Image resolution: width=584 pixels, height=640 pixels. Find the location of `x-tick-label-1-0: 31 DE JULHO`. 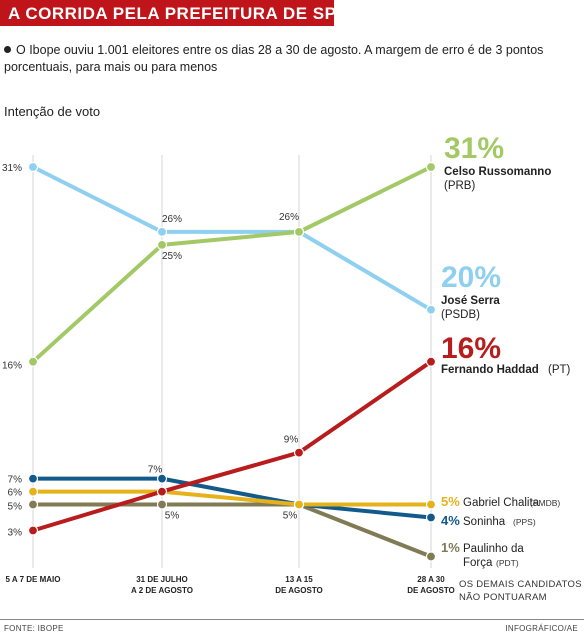

x-tick-label-1-0: 31 DE JULHO is located at coordinates (162, 579).